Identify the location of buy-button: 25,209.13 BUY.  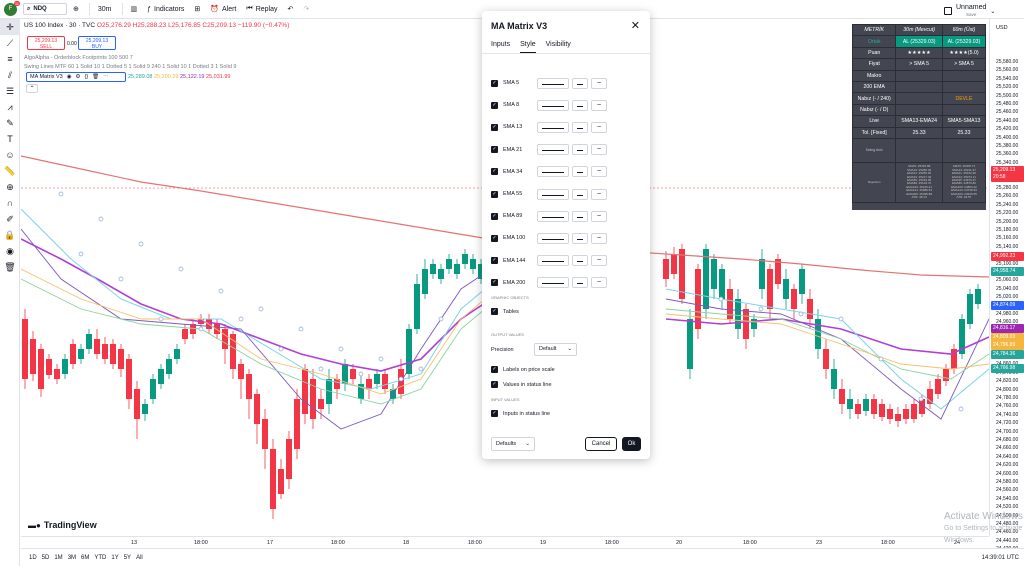
(97, 43).